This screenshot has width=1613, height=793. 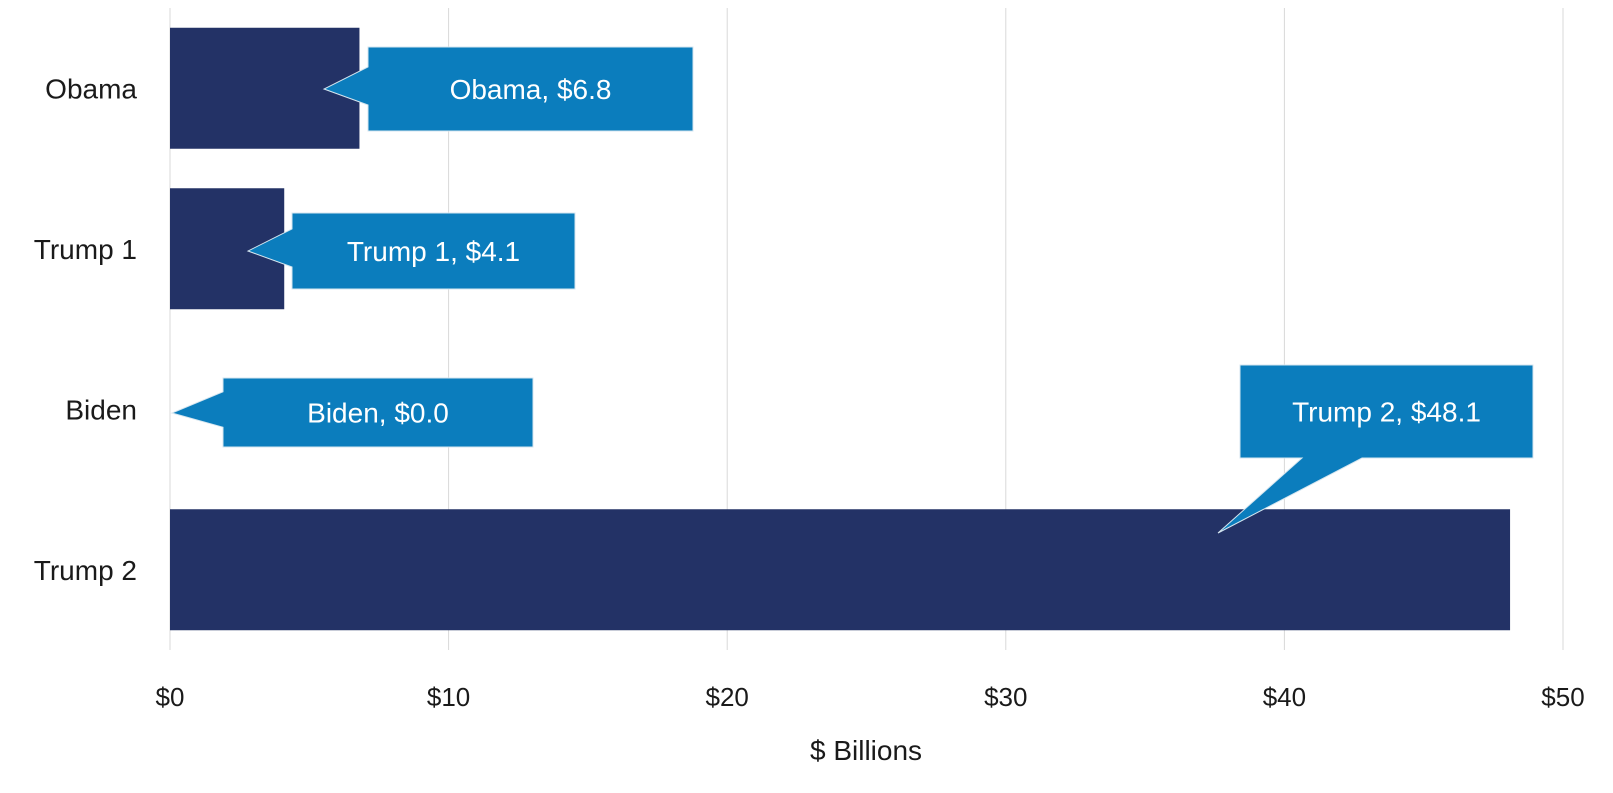 What do you see at coordinates (531, 89) in the screenshot?
I see `data-label-obama: Obama, $6.8` at bounding box center [531, 89].